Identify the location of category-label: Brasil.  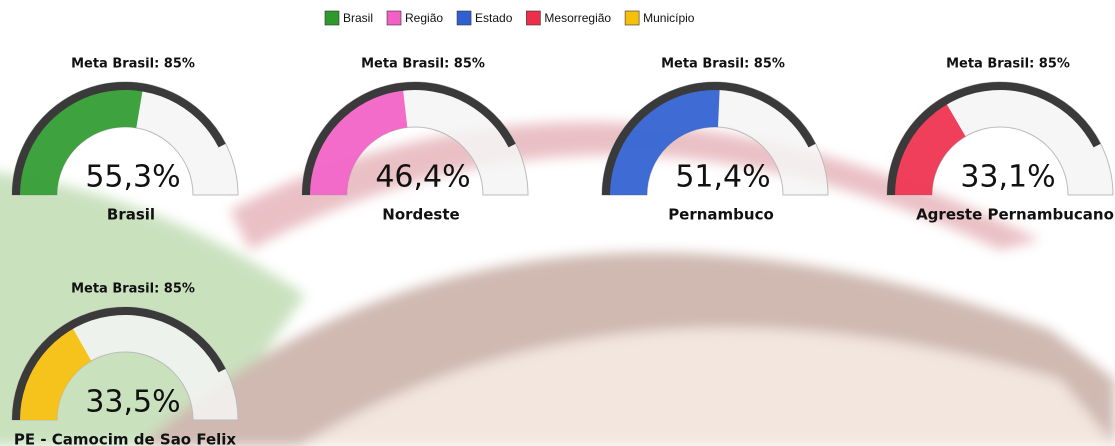
(131, 215).